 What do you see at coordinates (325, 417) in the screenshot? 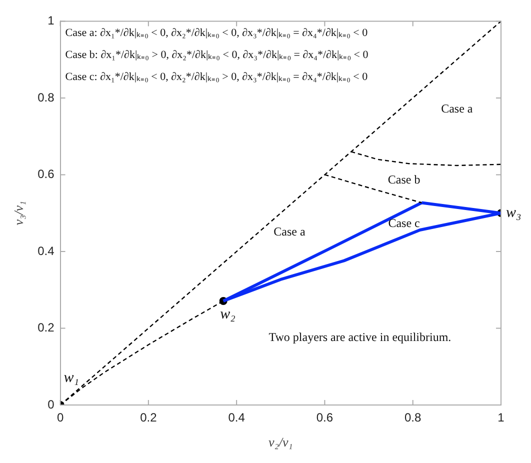
I see `x-tick-label: 0.6` at bounding box center [325, 417].